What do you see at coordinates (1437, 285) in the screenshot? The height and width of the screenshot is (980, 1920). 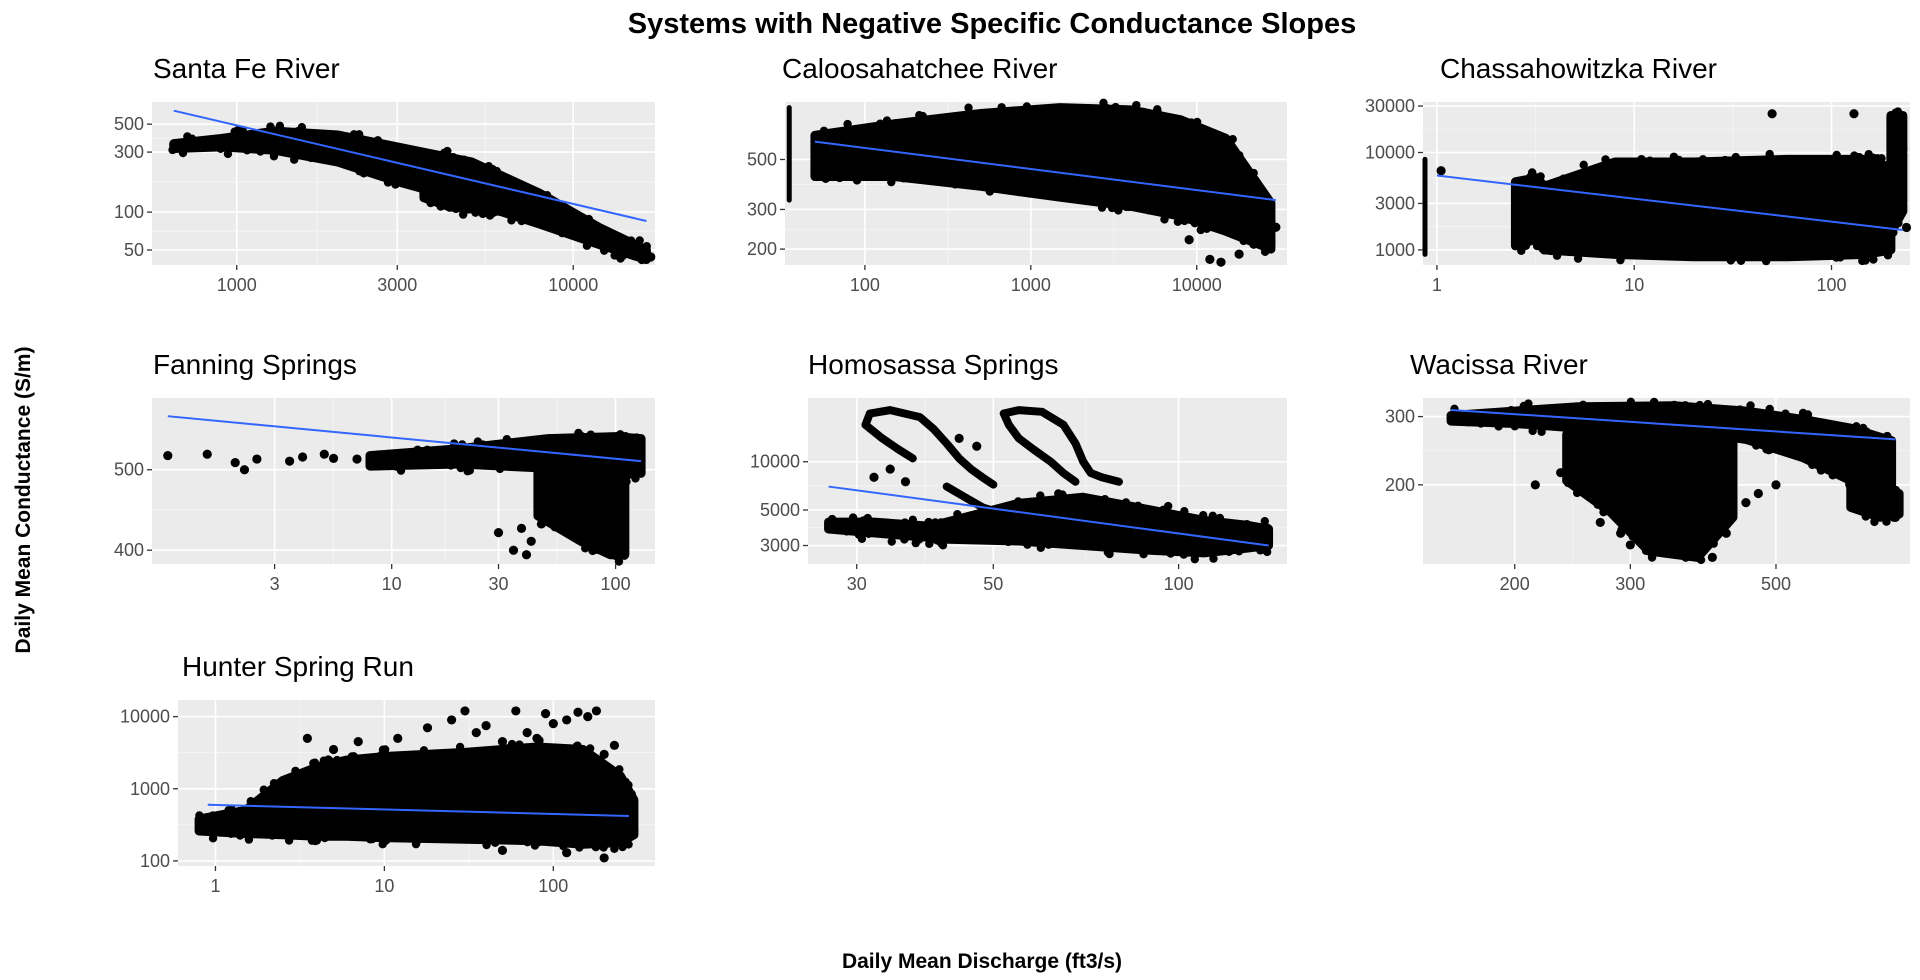 I see `x-tick-label: 1` at bounding box center [1437, 285].